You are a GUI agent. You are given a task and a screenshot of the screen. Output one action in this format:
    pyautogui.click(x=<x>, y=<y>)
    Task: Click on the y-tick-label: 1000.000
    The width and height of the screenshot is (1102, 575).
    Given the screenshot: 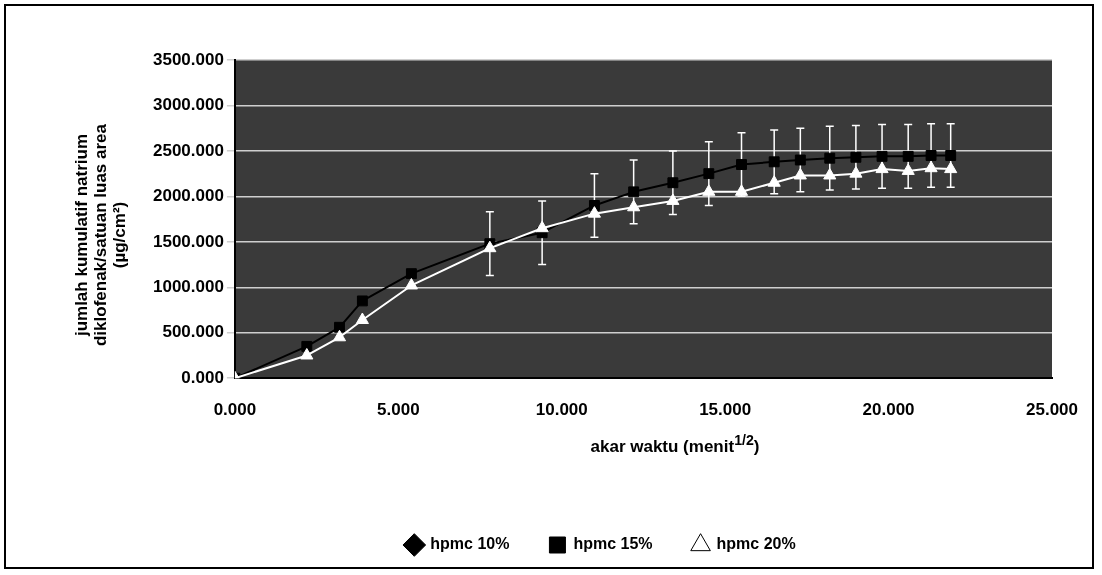 What is the action you would take?
    pyautogui.click(x=188, y=286)
    